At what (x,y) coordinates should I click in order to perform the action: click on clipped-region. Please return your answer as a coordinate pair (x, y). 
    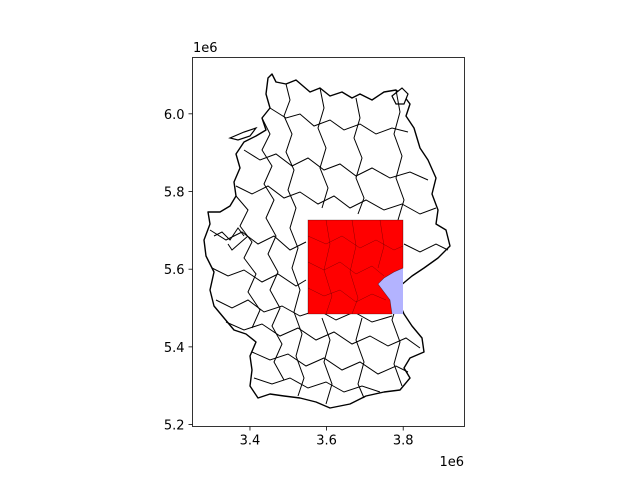
    Looking at the image, I should click on (355, 267).